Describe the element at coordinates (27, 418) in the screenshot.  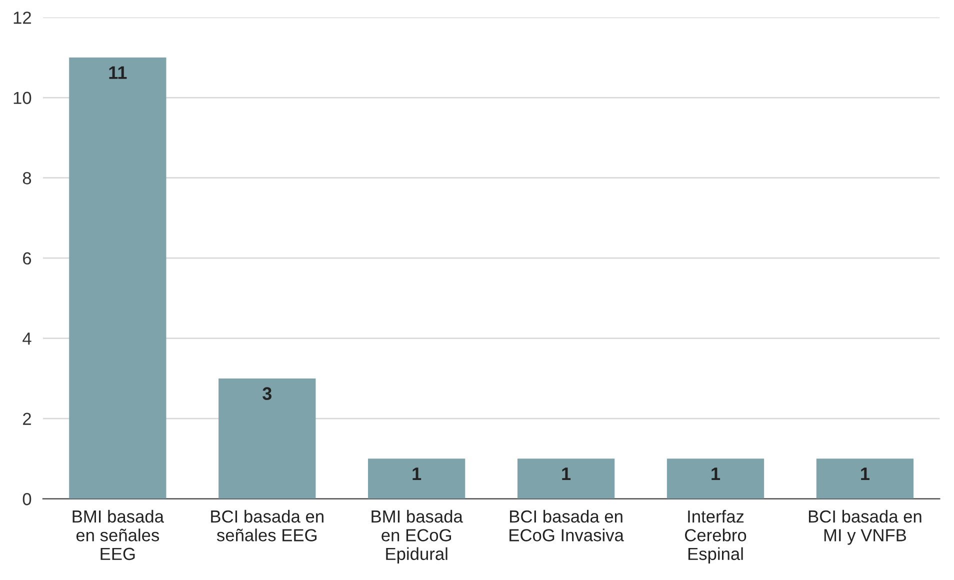
I see `y-tick-label: 2` at that location.